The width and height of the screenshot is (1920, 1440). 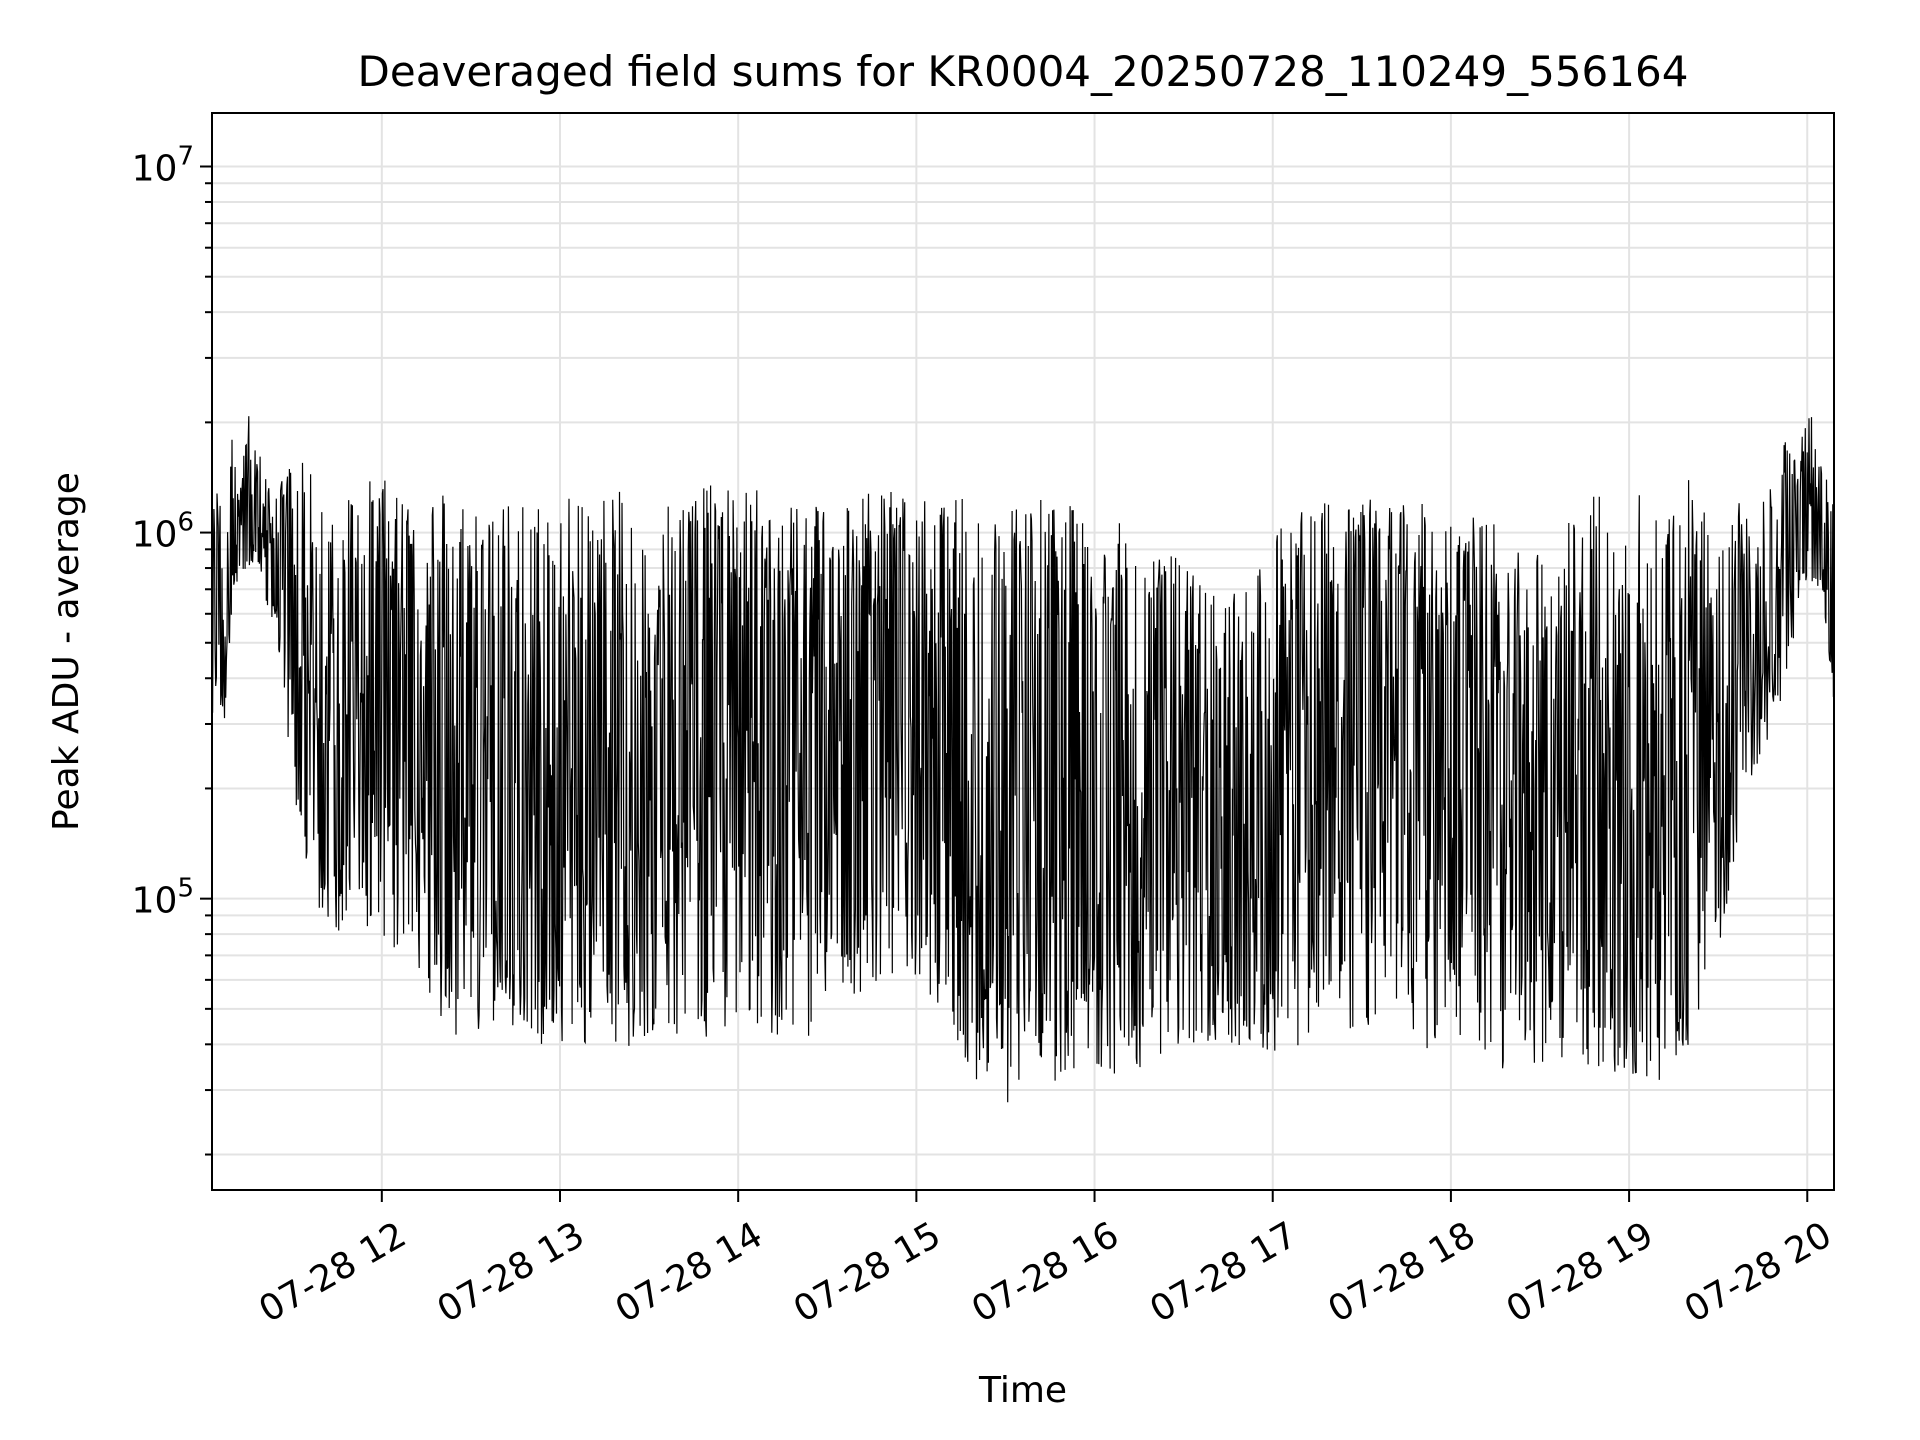 What do you see at coordinates (163, 165) in the screenshot?
I see `y-tick-label: 10⁷` at bounding box center [163, 165].